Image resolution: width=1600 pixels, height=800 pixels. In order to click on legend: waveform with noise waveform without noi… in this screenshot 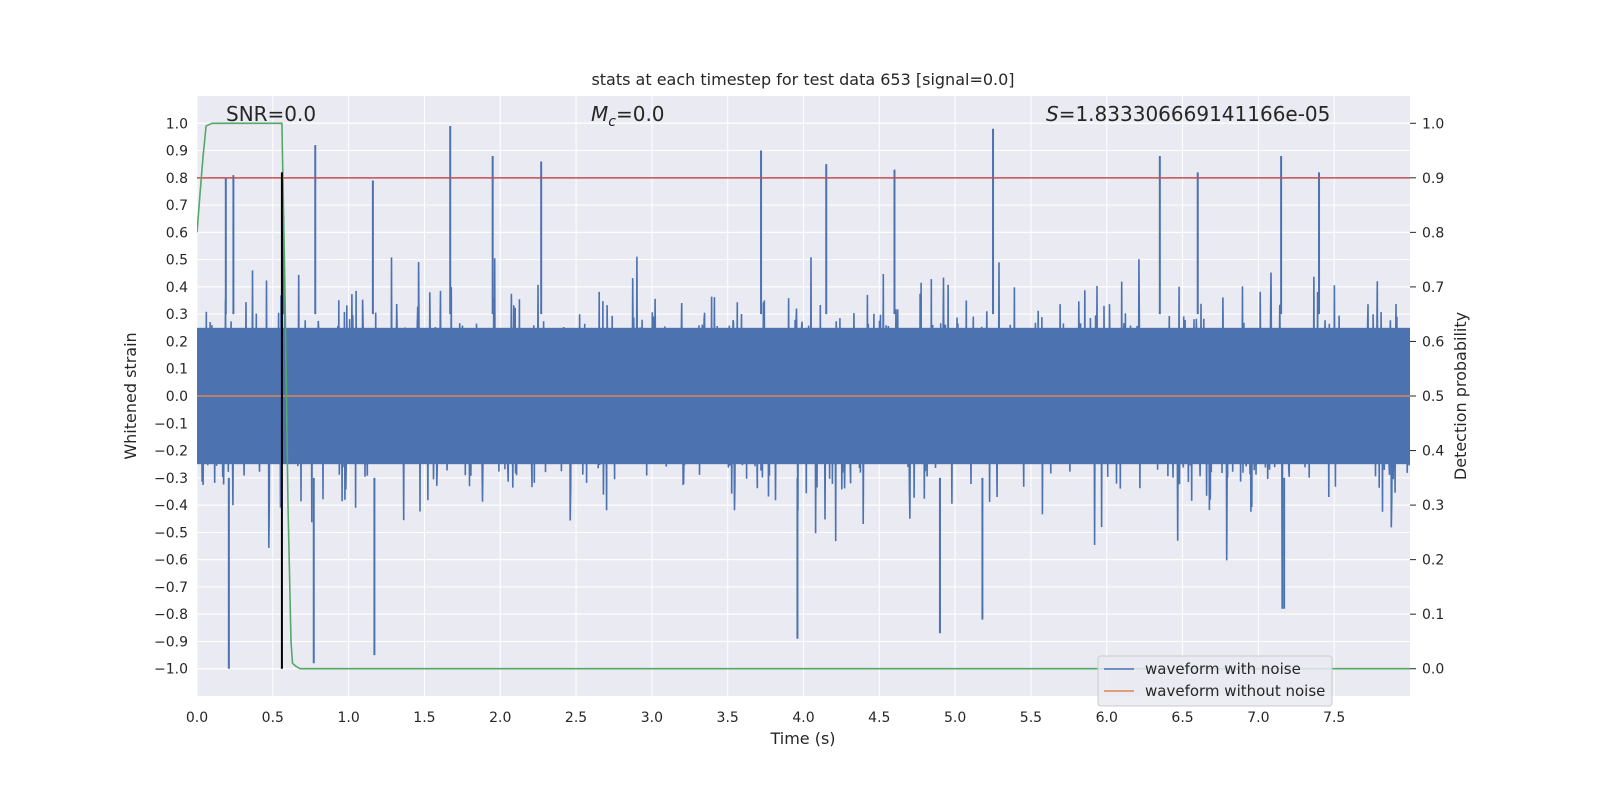, I will do `click(1215, 681)`.